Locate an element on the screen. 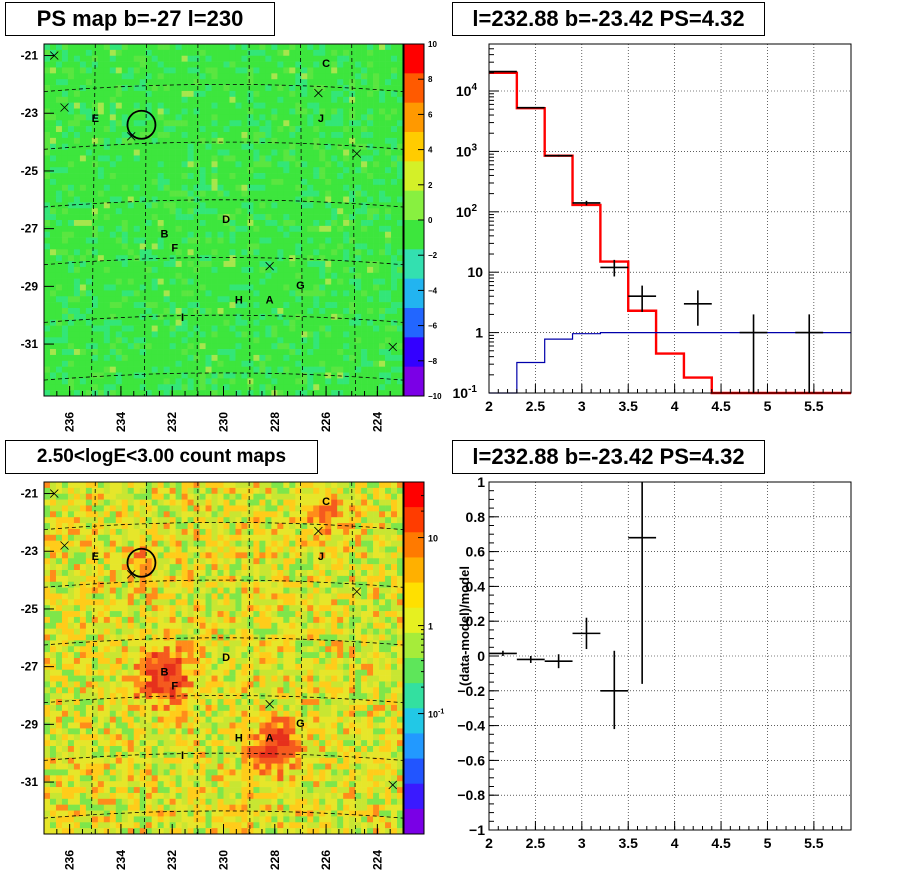 The width and height of the screenshot is (898, 875). colorbar-tick-label: 1 is located at coordinates (430, 627).